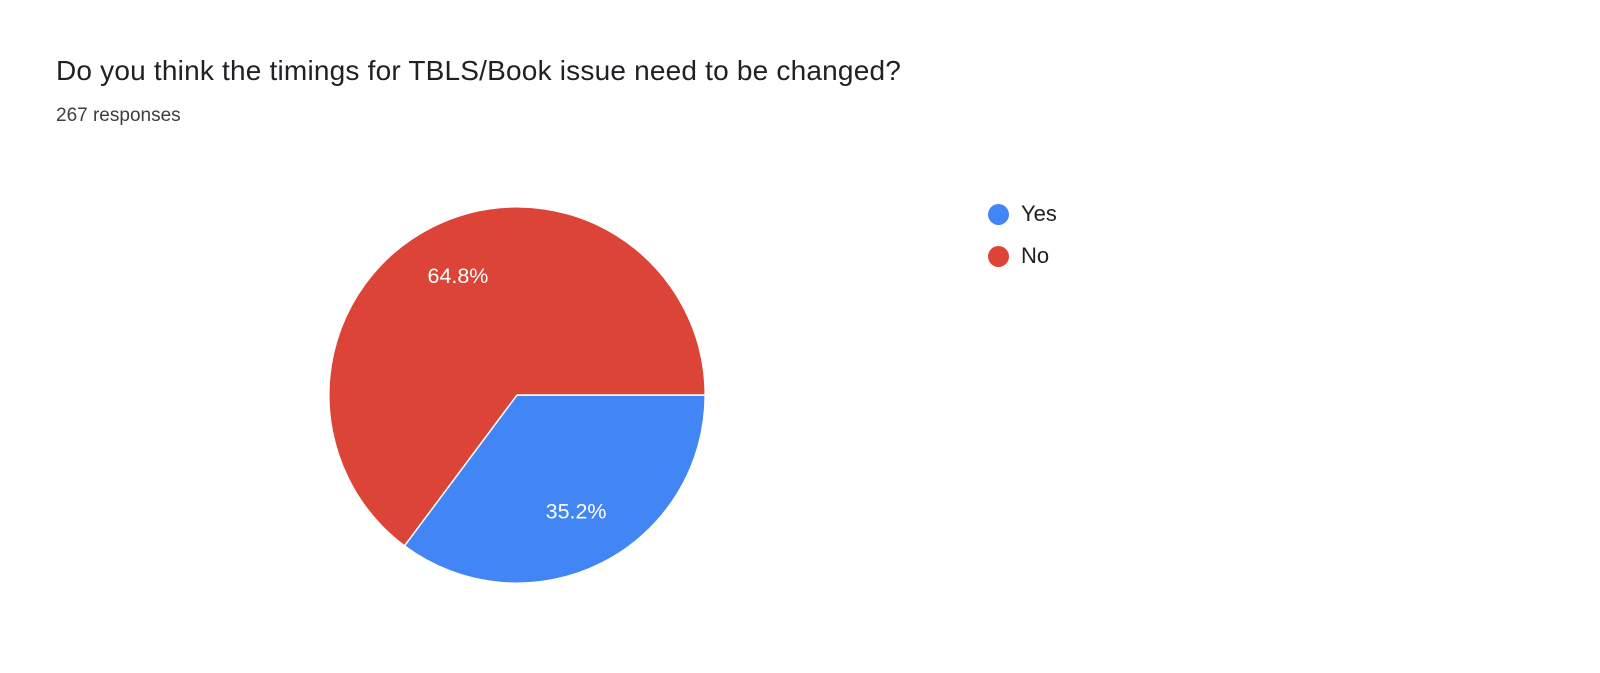  Describe the element at coordinates (517, 376) in the screenshot. I see `pie-slice-no` at that location.